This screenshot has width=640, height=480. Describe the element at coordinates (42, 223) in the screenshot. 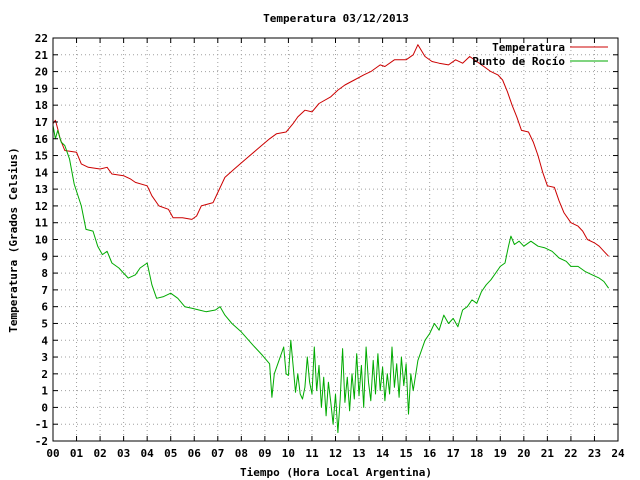

I see `y-tick-label: 11` at that location.